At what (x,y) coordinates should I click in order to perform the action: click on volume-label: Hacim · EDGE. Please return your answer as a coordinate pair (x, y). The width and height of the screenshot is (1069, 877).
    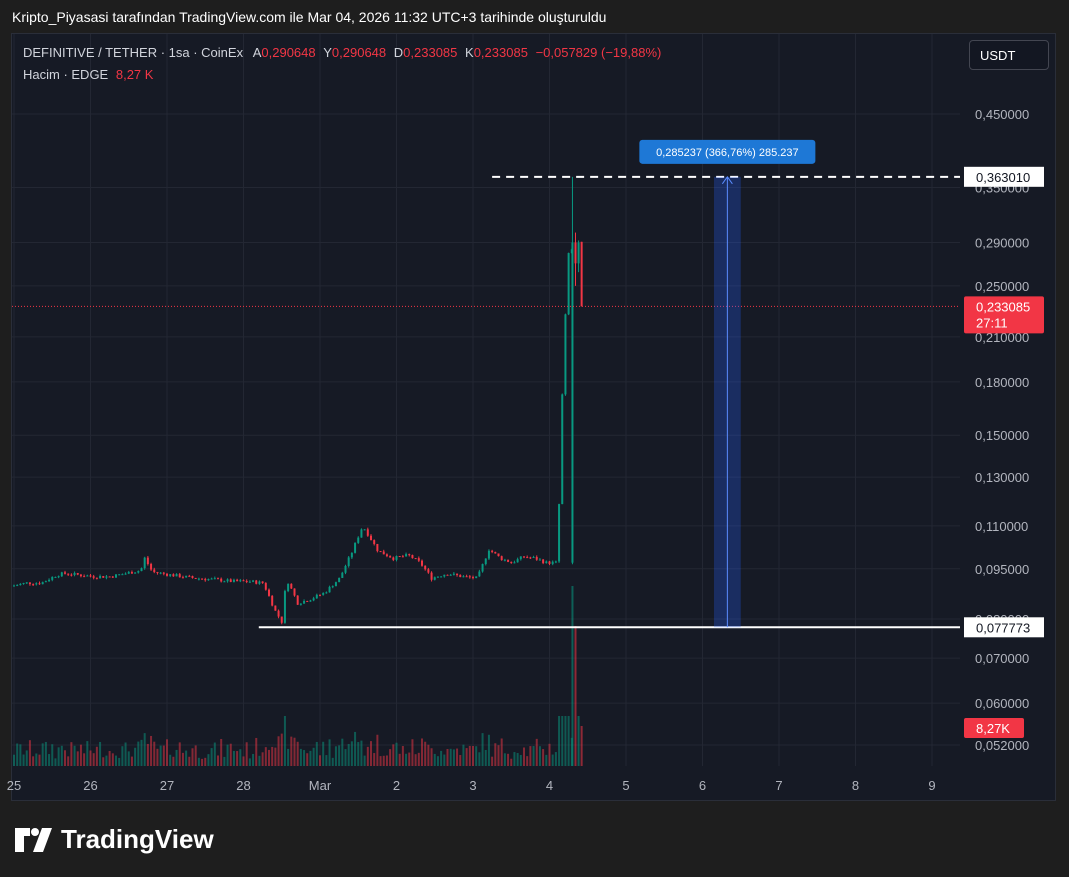
    Looking at the image, I should click on (66, 74).